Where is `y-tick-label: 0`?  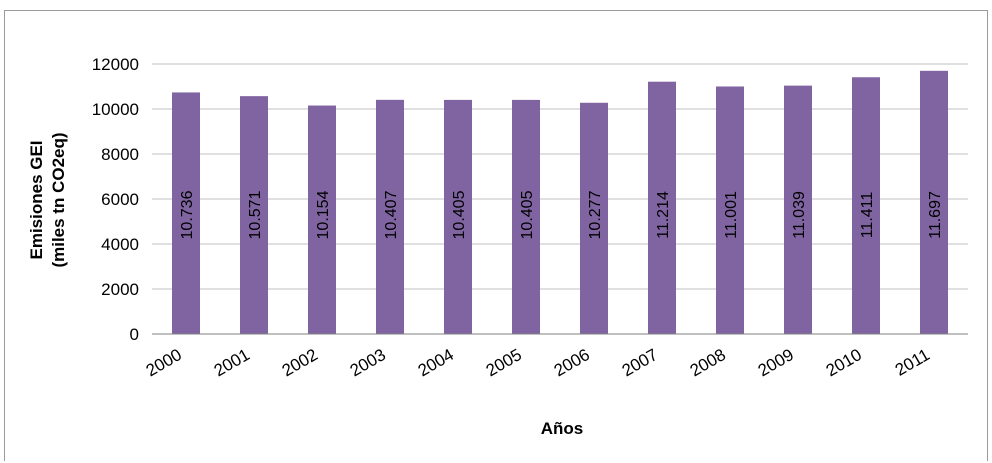 y-tick-label: 0 is located at coordinates (134, 334).